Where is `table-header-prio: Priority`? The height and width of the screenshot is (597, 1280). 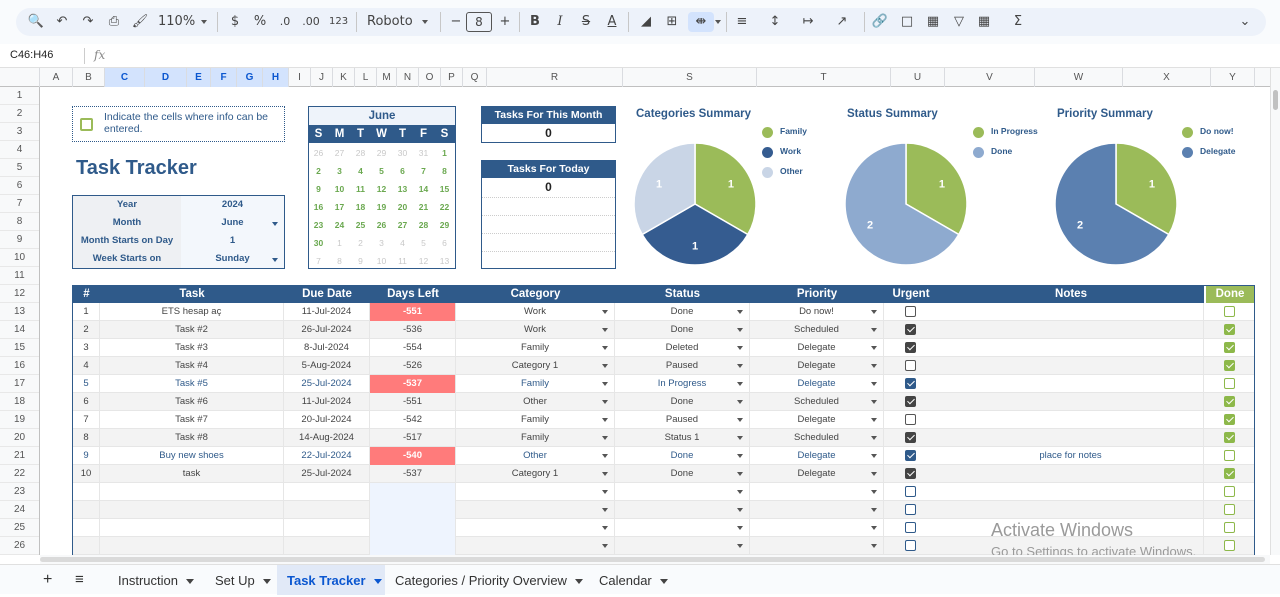 table-header-prio: Priority is located at coordinates (817, 294).